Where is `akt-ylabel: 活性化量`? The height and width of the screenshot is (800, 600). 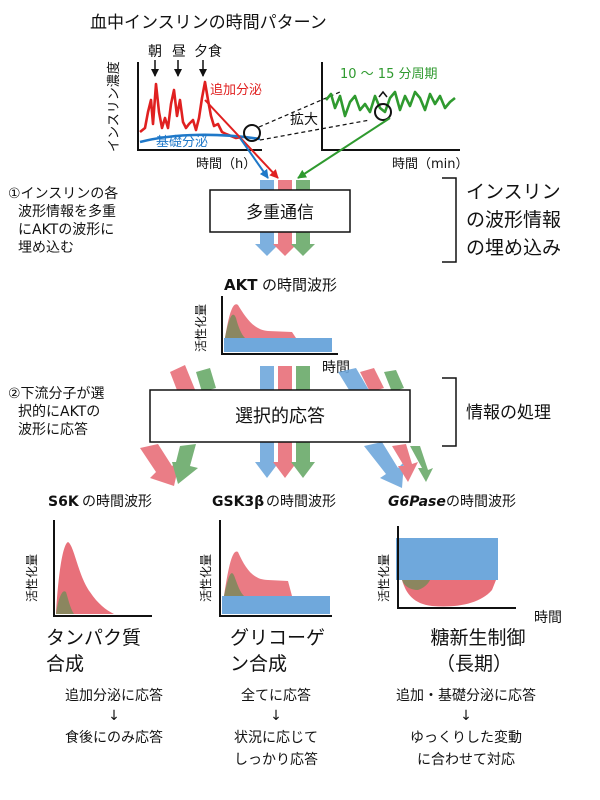
akt-ylabel: 活性化量 is located at coordinates (201, 328).